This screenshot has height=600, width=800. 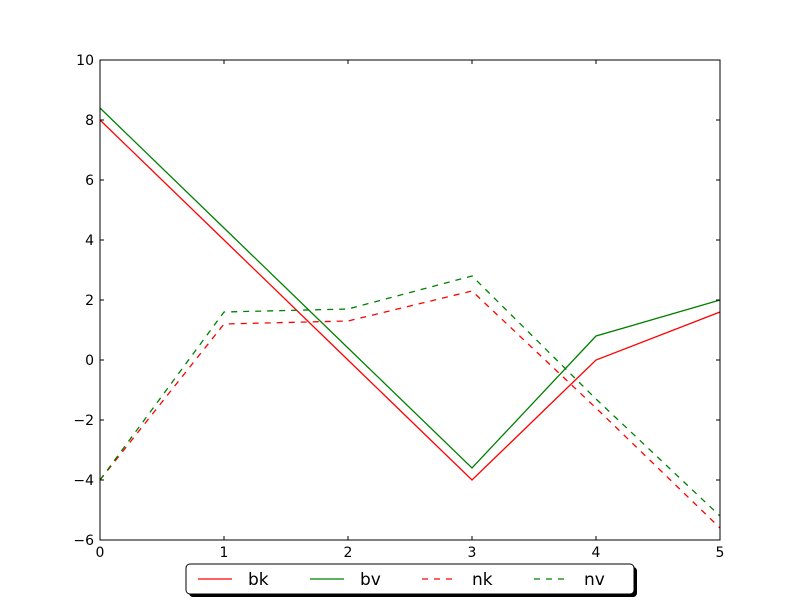 I want to click on y-tick-label: 2, so click(x=89, y=301).